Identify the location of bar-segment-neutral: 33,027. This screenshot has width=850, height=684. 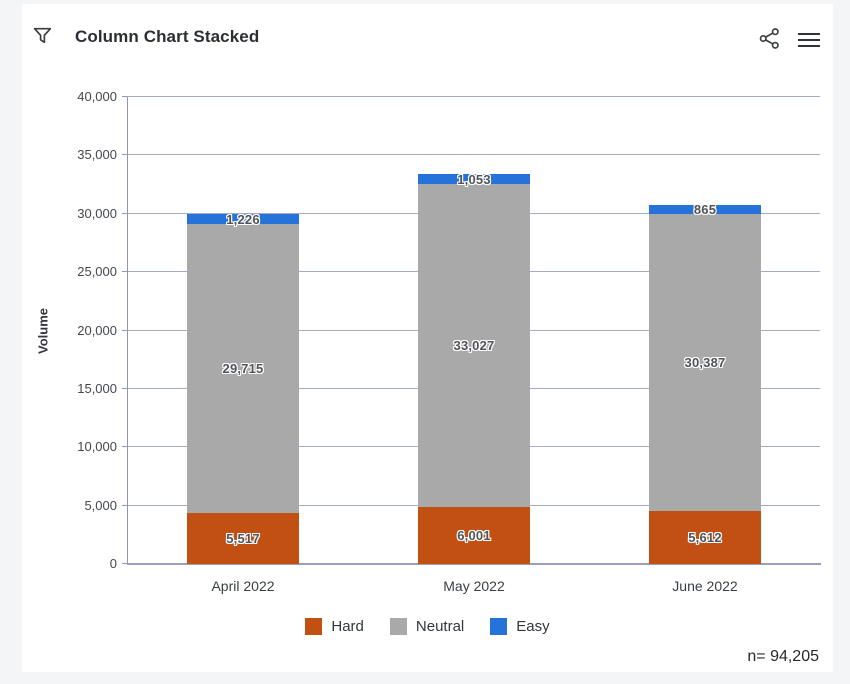
(474, 345).